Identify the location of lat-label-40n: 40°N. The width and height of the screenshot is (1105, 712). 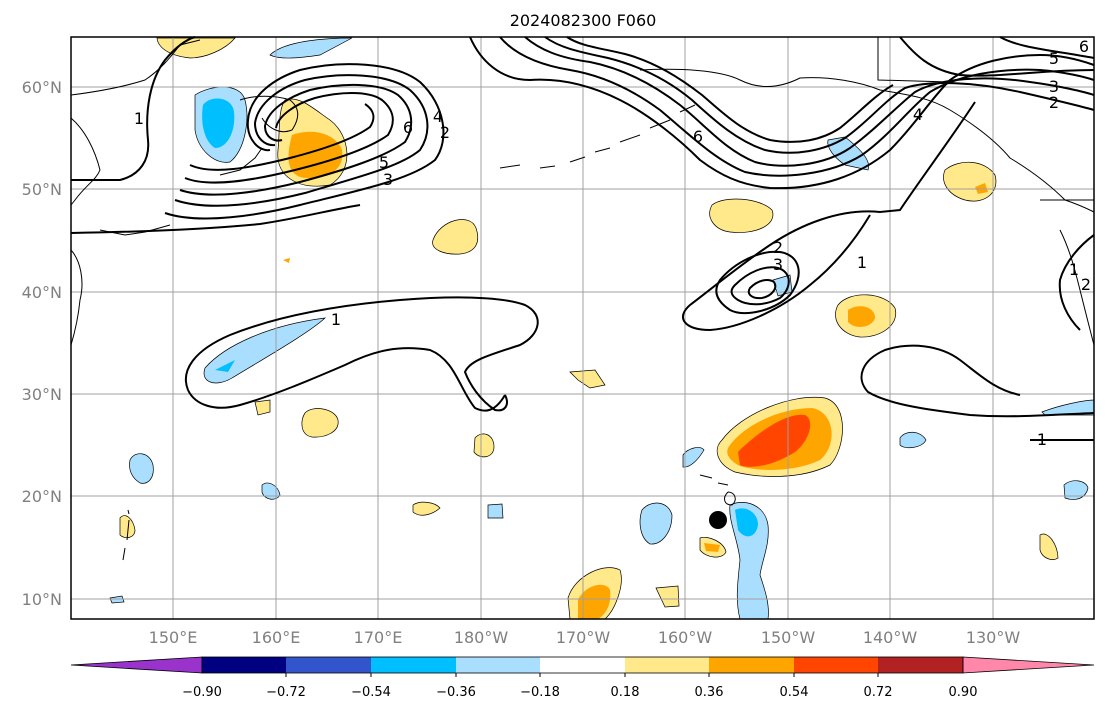
(42, 292).